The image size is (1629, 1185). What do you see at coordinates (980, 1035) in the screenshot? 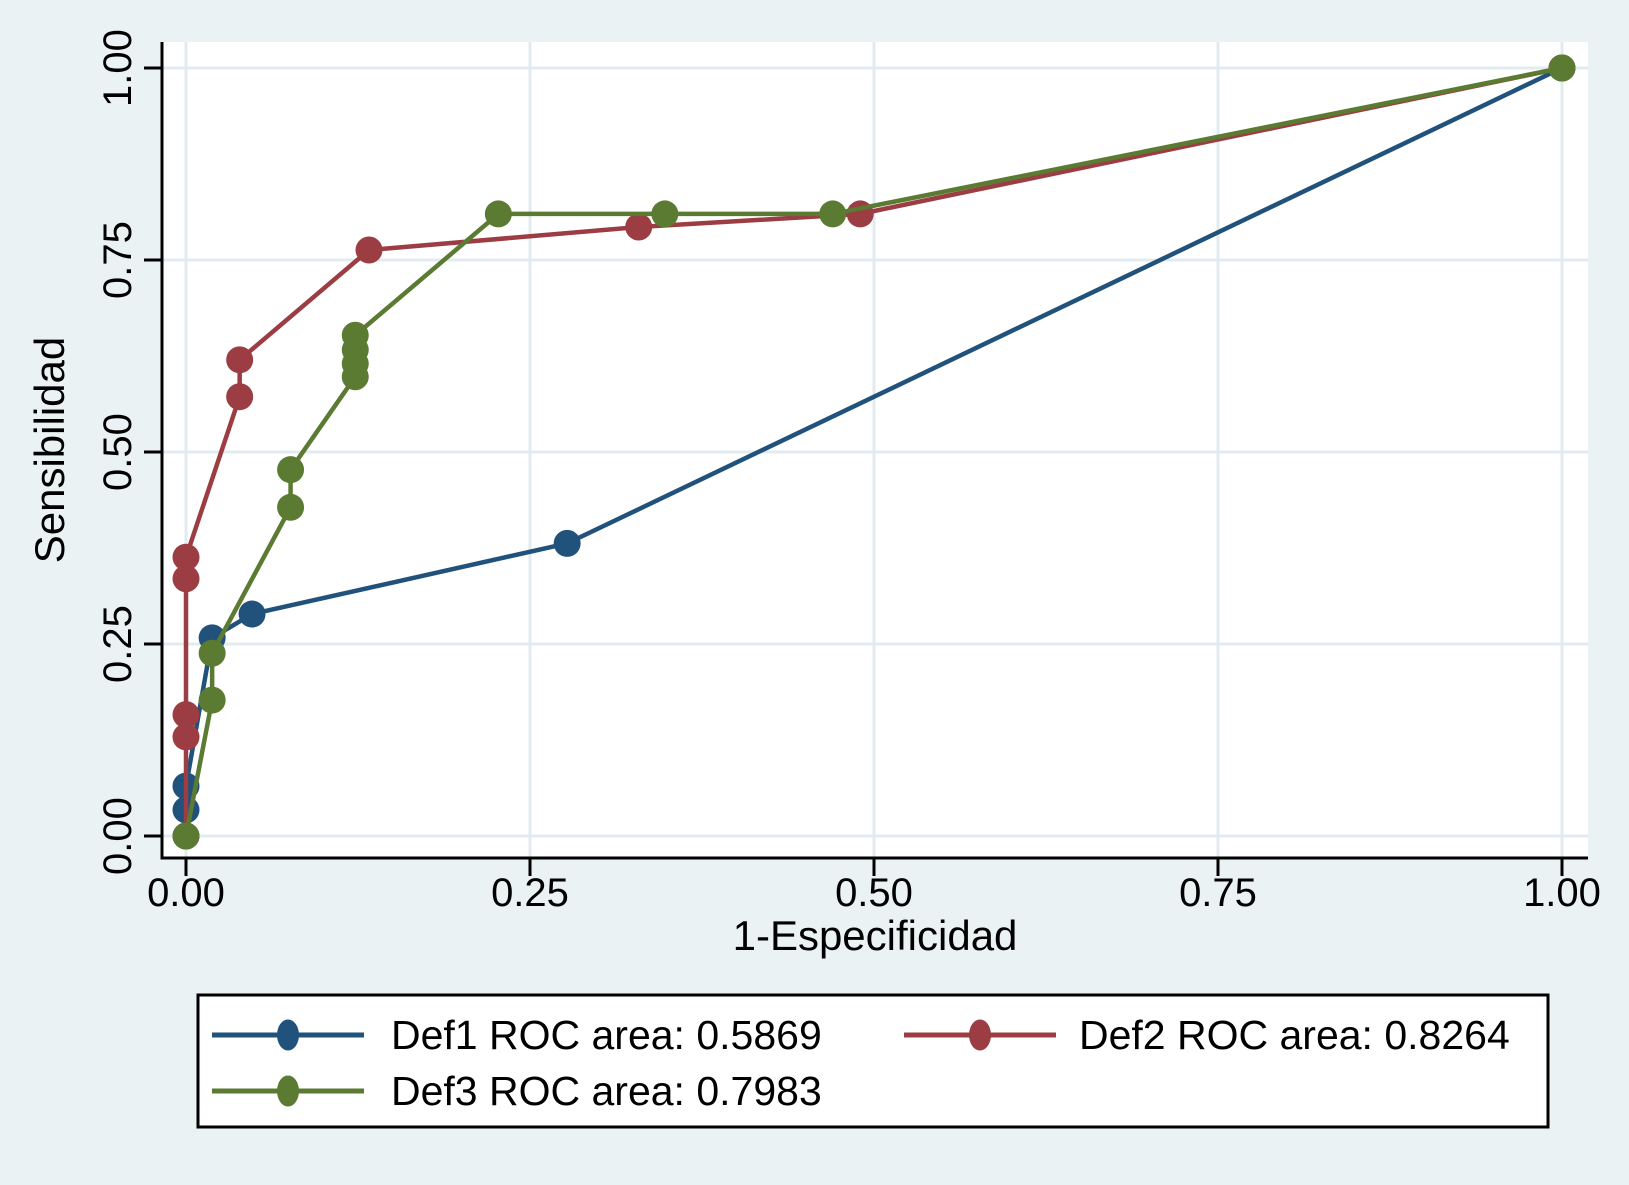
I see `legend-marker-def2` at bounding box center [980, 1035].